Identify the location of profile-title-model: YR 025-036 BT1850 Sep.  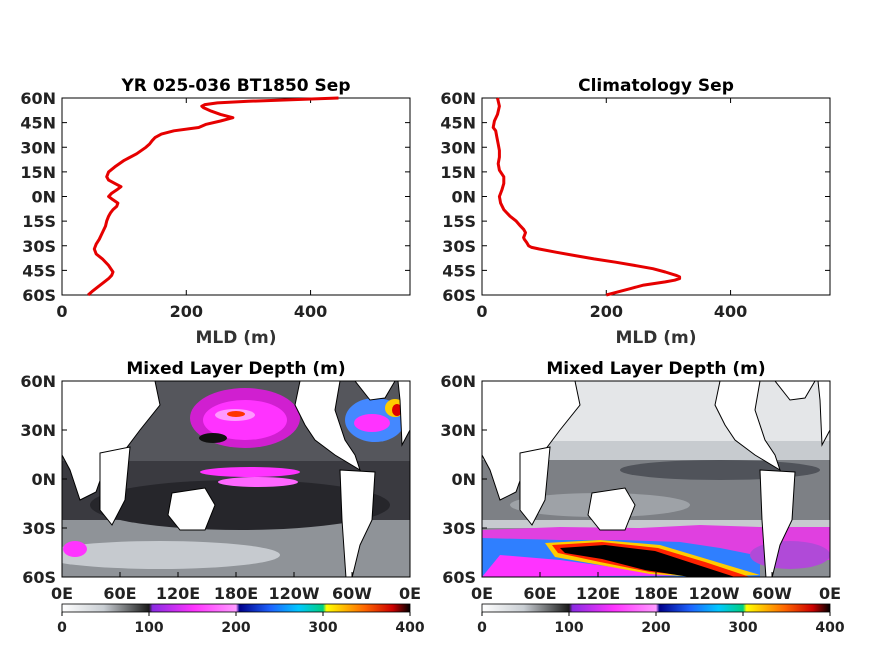
(236, 86).